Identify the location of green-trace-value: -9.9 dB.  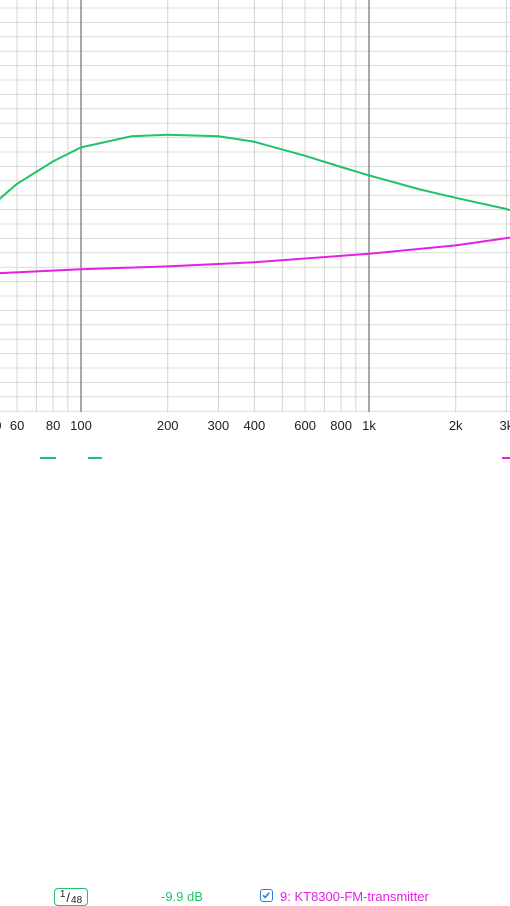
(182, 896).